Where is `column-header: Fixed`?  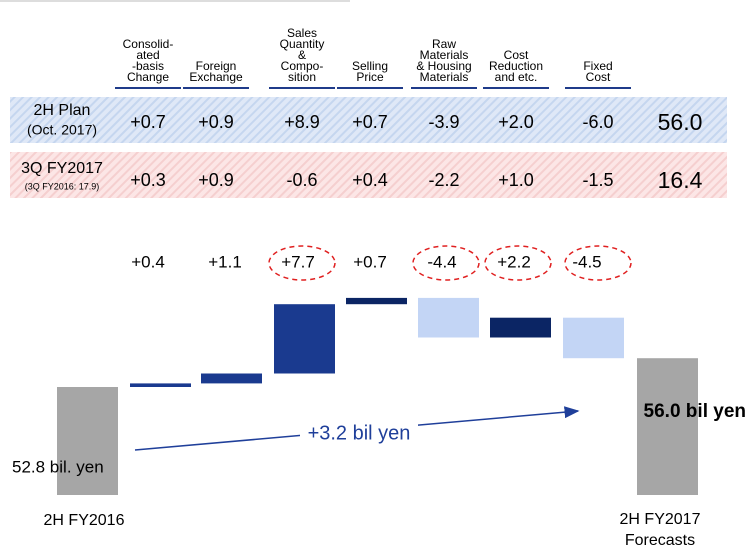 column-header: Fixed is located at coordinates (597, 66).